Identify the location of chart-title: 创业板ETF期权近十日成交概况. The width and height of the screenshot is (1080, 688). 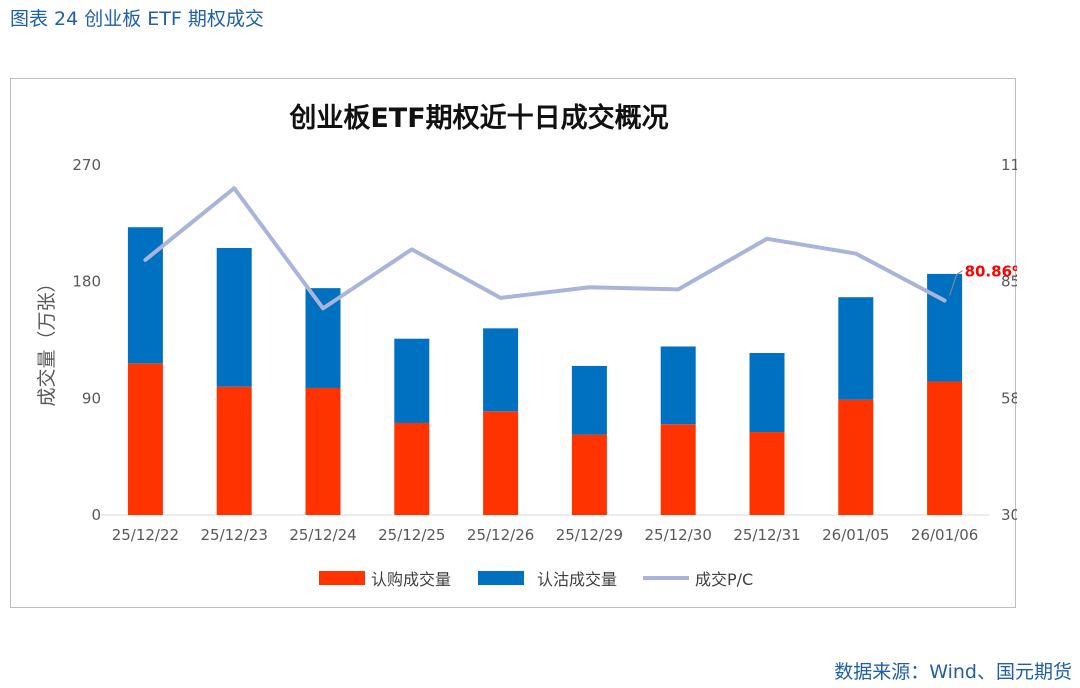
(478, 118).